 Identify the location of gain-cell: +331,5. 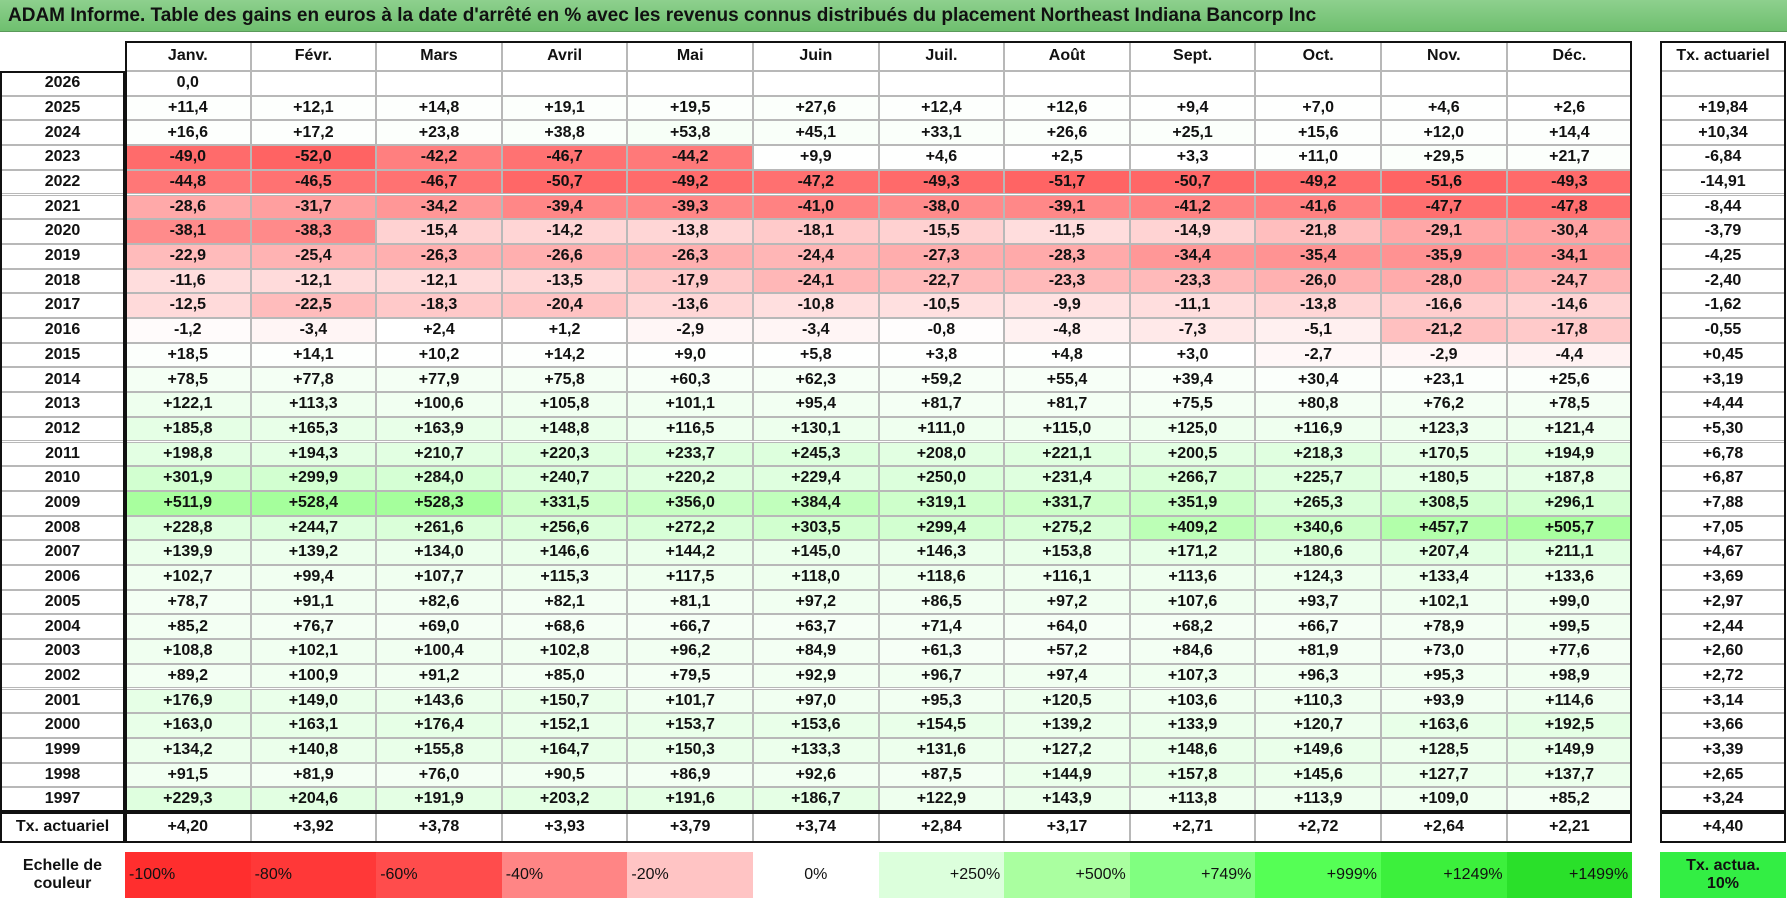
(564, 503).